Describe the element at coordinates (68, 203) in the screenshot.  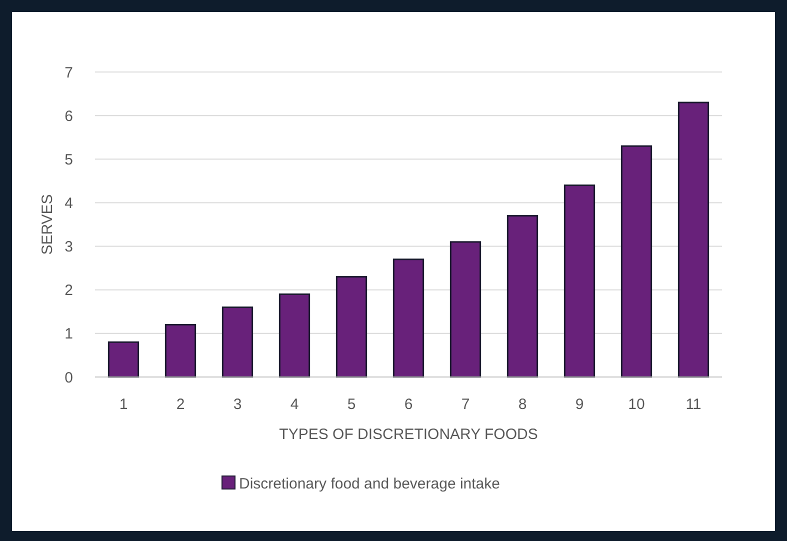
I see `y-tick-label: 4` at that location.